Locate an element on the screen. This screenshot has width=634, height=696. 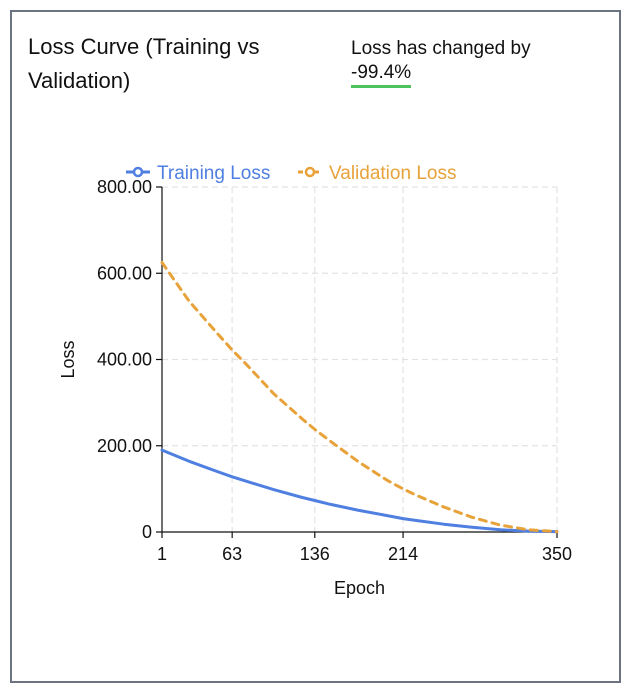
legend-label: Validation Loss is located at coordinates (392, 173).